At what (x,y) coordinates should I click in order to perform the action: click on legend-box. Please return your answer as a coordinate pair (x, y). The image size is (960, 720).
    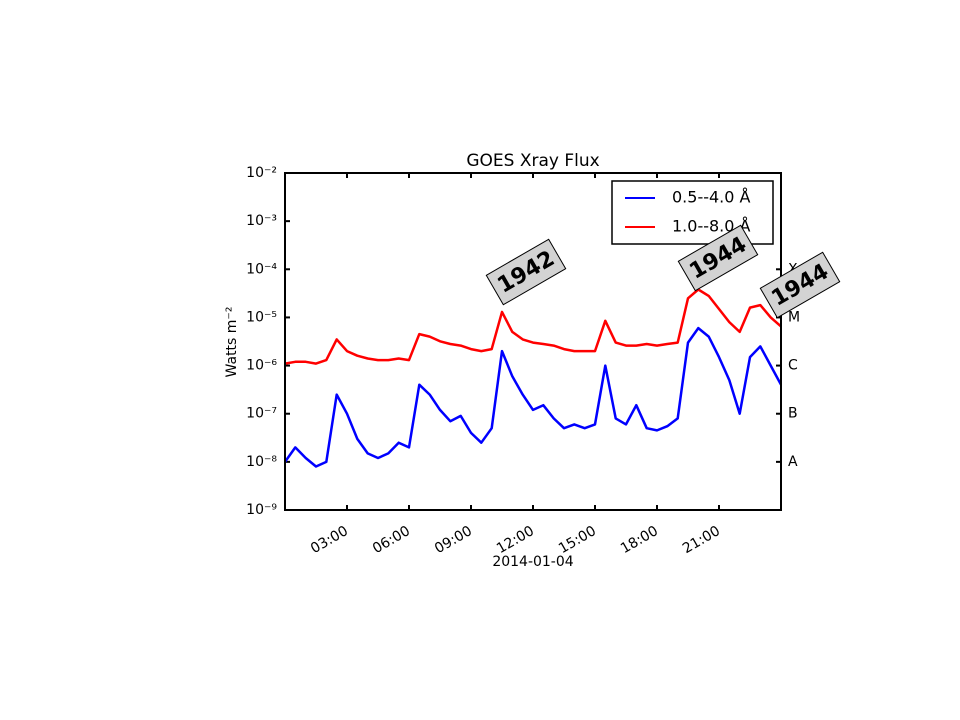
    Looking at the image, I should click on (692, 212).